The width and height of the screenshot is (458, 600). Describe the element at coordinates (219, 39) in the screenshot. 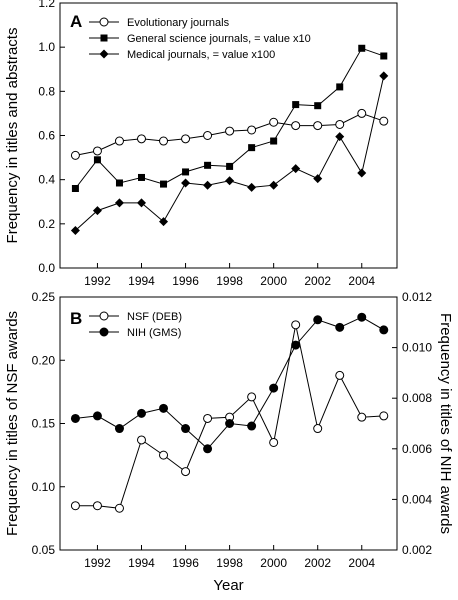

I see `panel-a-legend-label-2: General science journals, = value x10` at that location.